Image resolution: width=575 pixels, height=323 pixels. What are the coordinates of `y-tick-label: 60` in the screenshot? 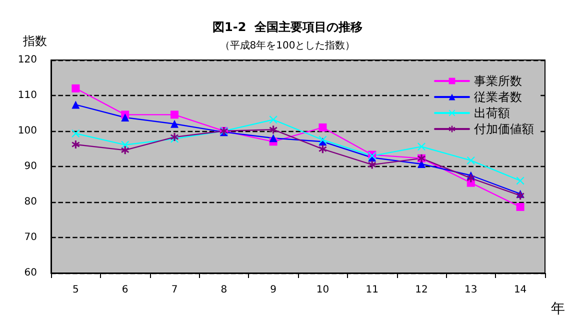 It's located at (30, 273).